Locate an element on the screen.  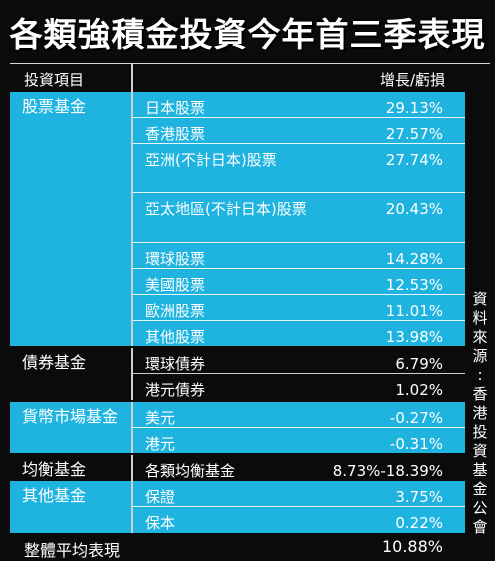
fund-name: 保證 is located at coordinates (160, 497).